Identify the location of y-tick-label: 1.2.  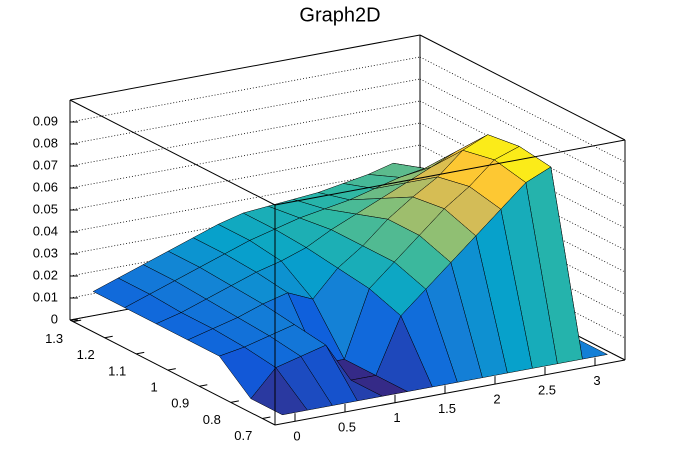
(86, 354).